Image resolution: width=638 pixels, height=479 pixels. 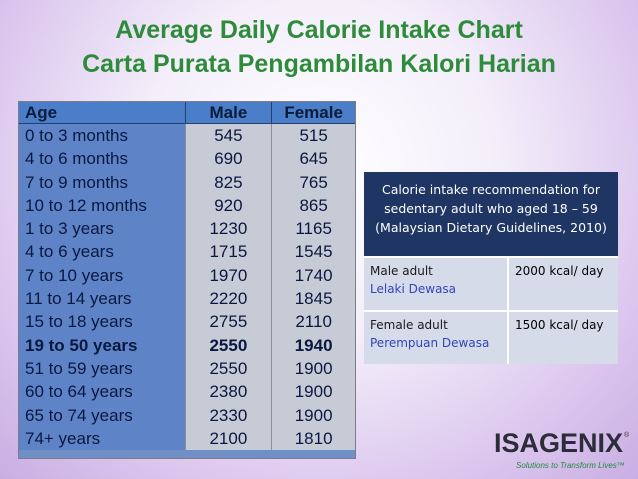 I want to click on logo-tagline: Solutions to Transform Lives™, so click(x=570, y=465).